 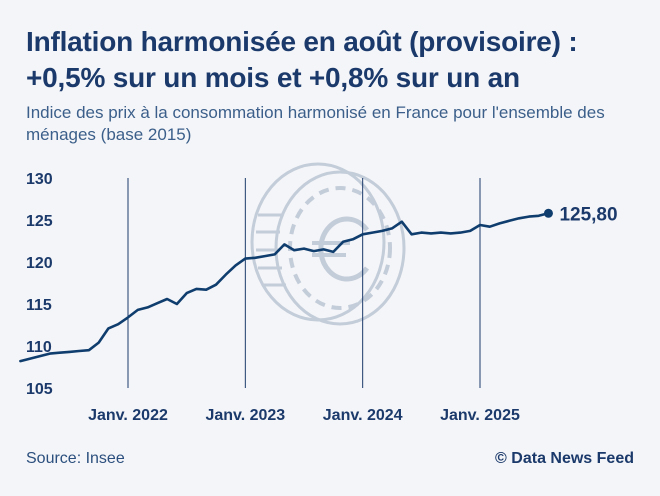 What do you see at coordinates (39, 179) in the screenshot?
I see `y-tick-label: 130` at bounding box center [39, 179].